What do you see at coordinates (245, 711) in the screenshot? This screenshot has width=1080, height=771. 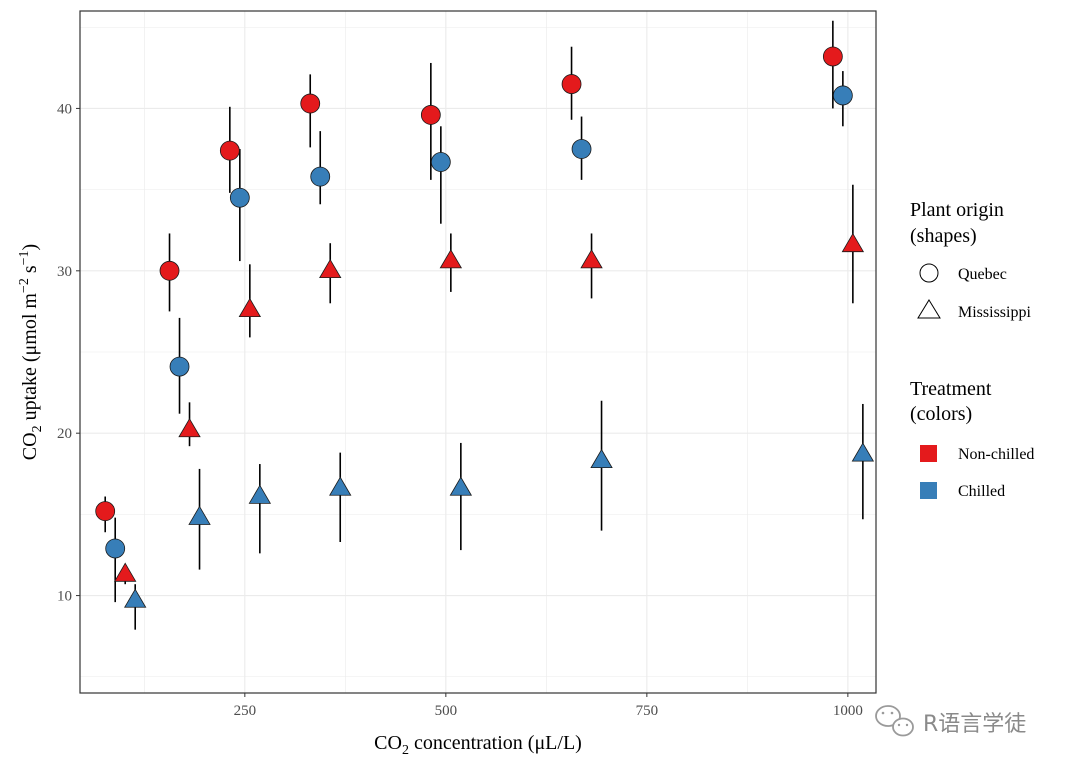 I see `x-tick-label: 250` at bounding box center [245, 711].